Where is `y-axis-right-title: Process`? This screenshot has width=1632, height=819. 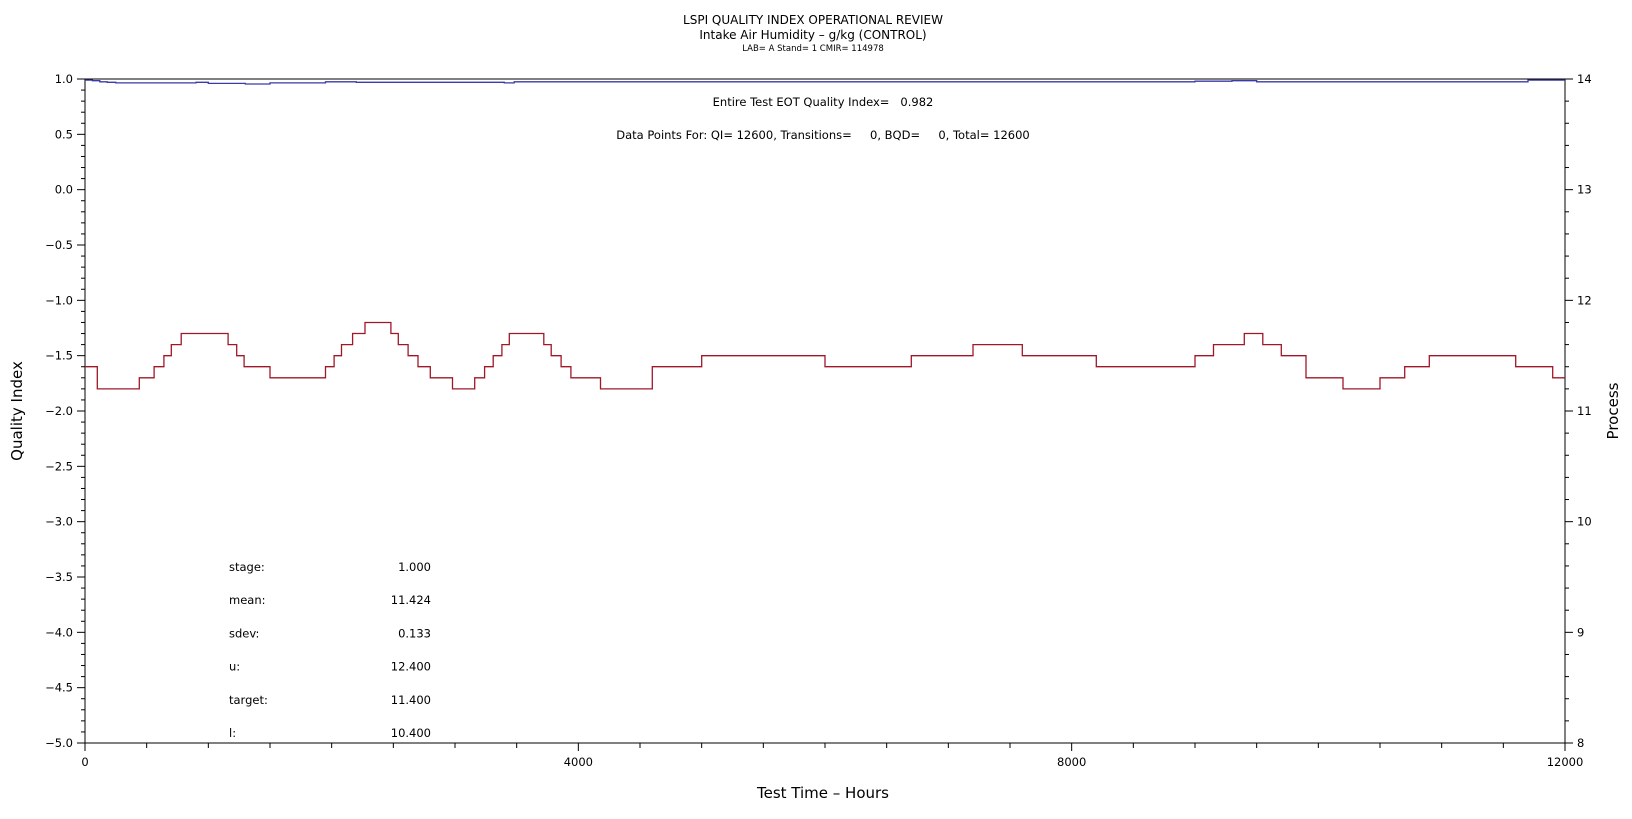
y-axis-right-title: Process is located at coordinates (1613, 410).